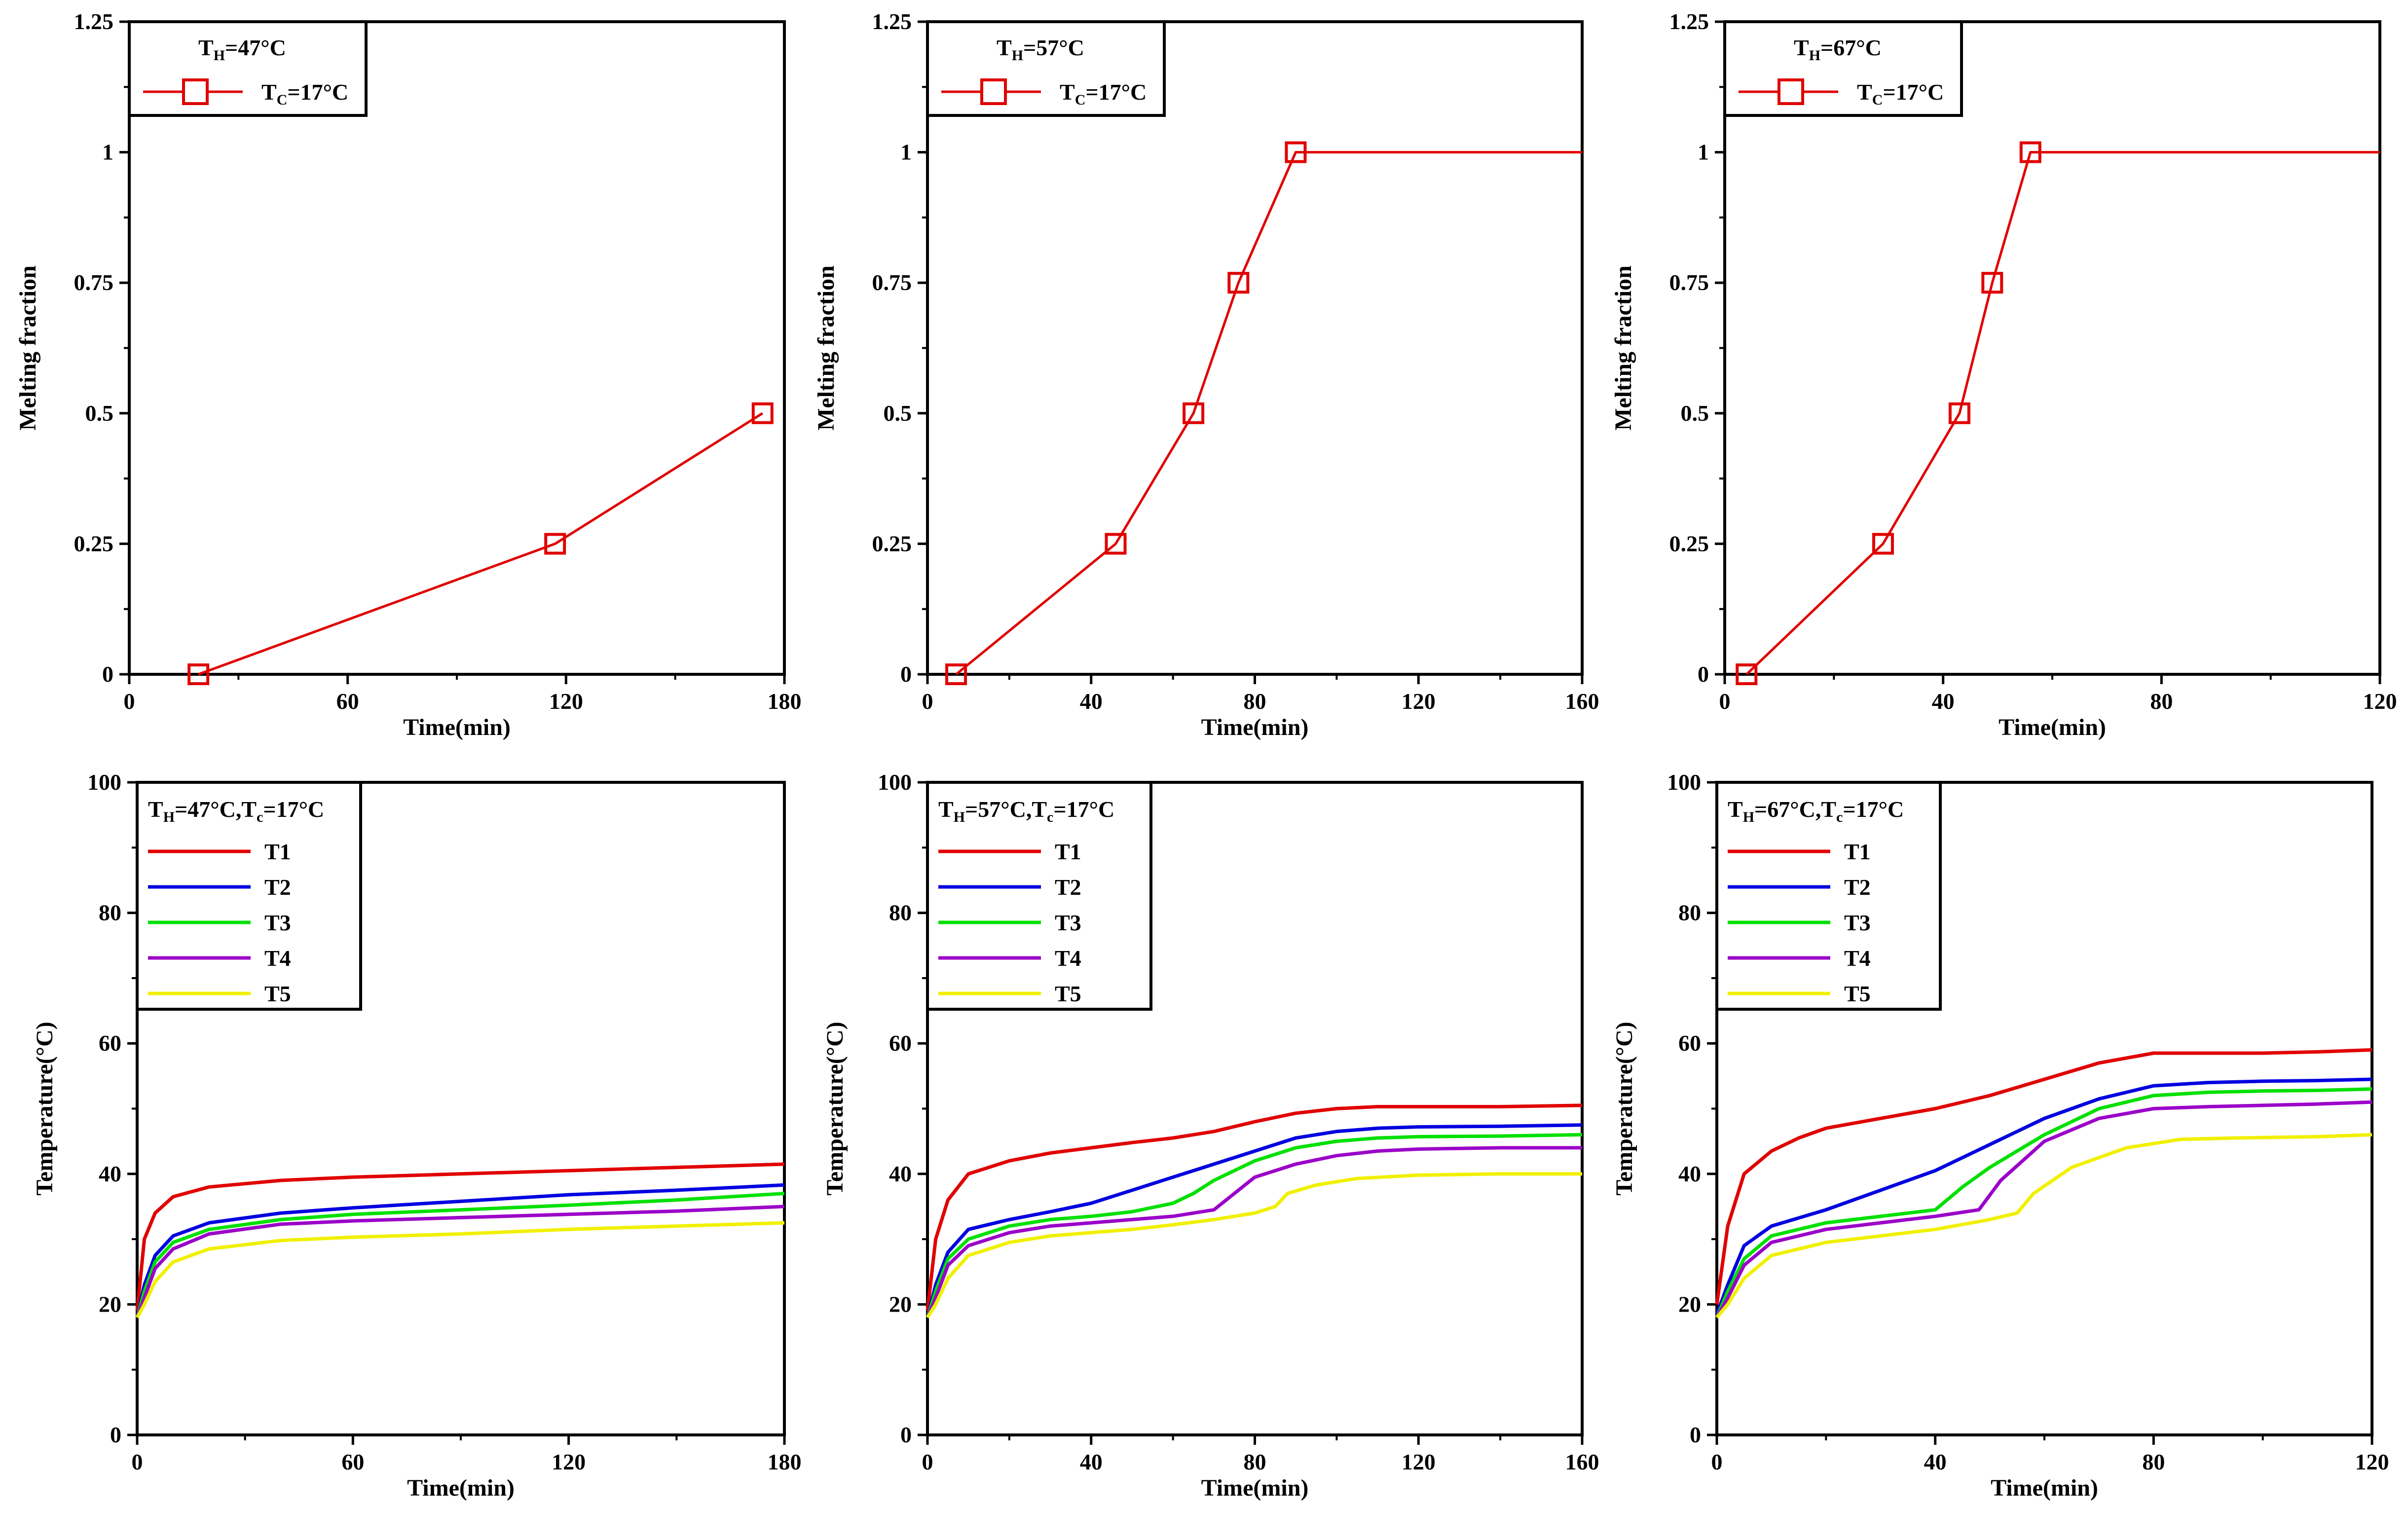 The width and height of the screenshot is (2408, 1540). I want to click on legend: TH=67°C,Tc=17°C T1 T2 T3 T4 T5, so click(1828, 896).